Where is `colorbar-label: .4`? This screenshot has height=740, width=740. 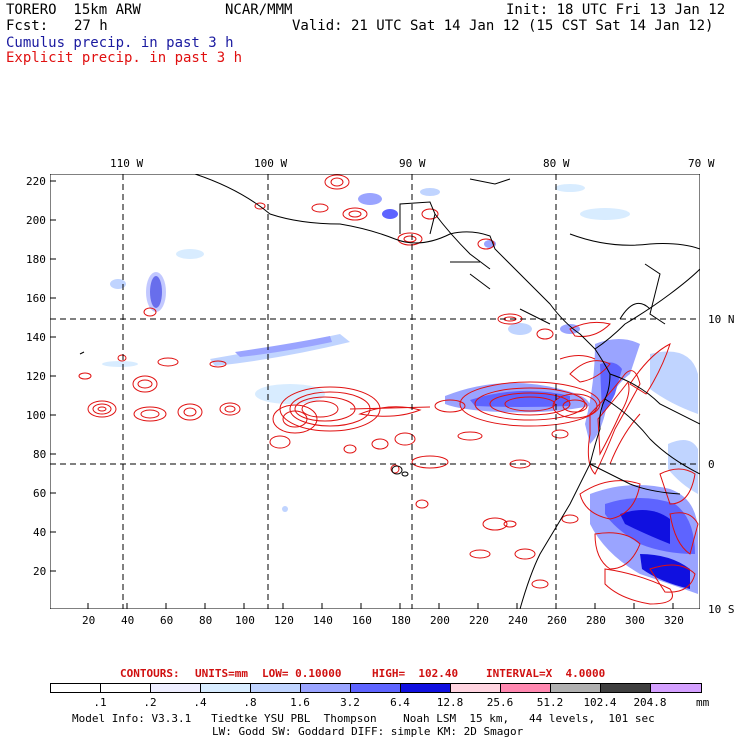
colorbar-label: .4 is located at coordinates (200, 702).